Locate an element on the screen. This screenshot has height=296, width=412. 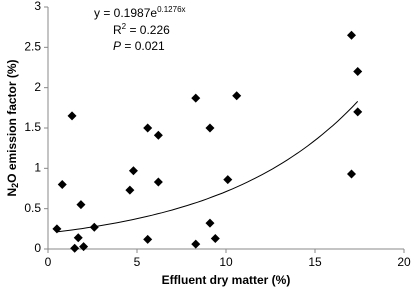
r2-rest: = 0.226 is located at coordinates (148, 30).